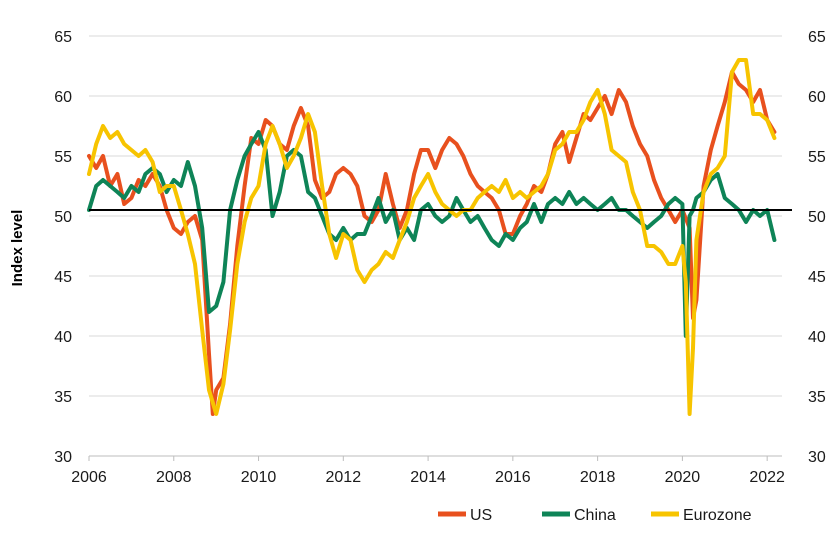  I want to click on y-tick-left: 65, so click(63, 37).